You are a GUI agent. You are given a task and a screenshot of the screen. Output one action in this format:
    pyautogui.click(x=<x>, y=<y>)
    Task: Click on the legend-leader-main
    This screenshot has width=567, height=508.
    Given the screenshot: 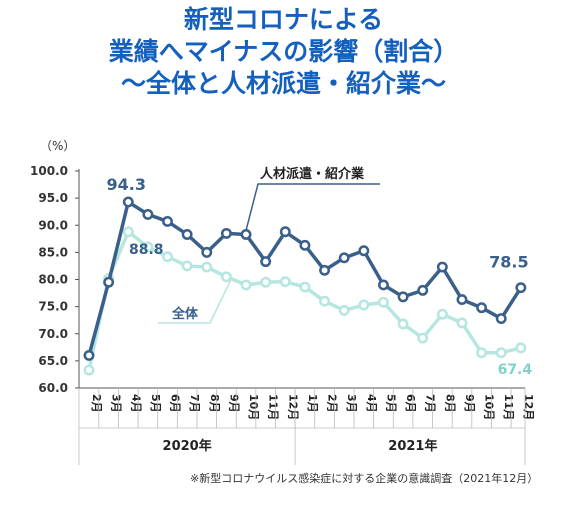 What is the action you would take?
    pyautogui.click(x=312, y=207)
    